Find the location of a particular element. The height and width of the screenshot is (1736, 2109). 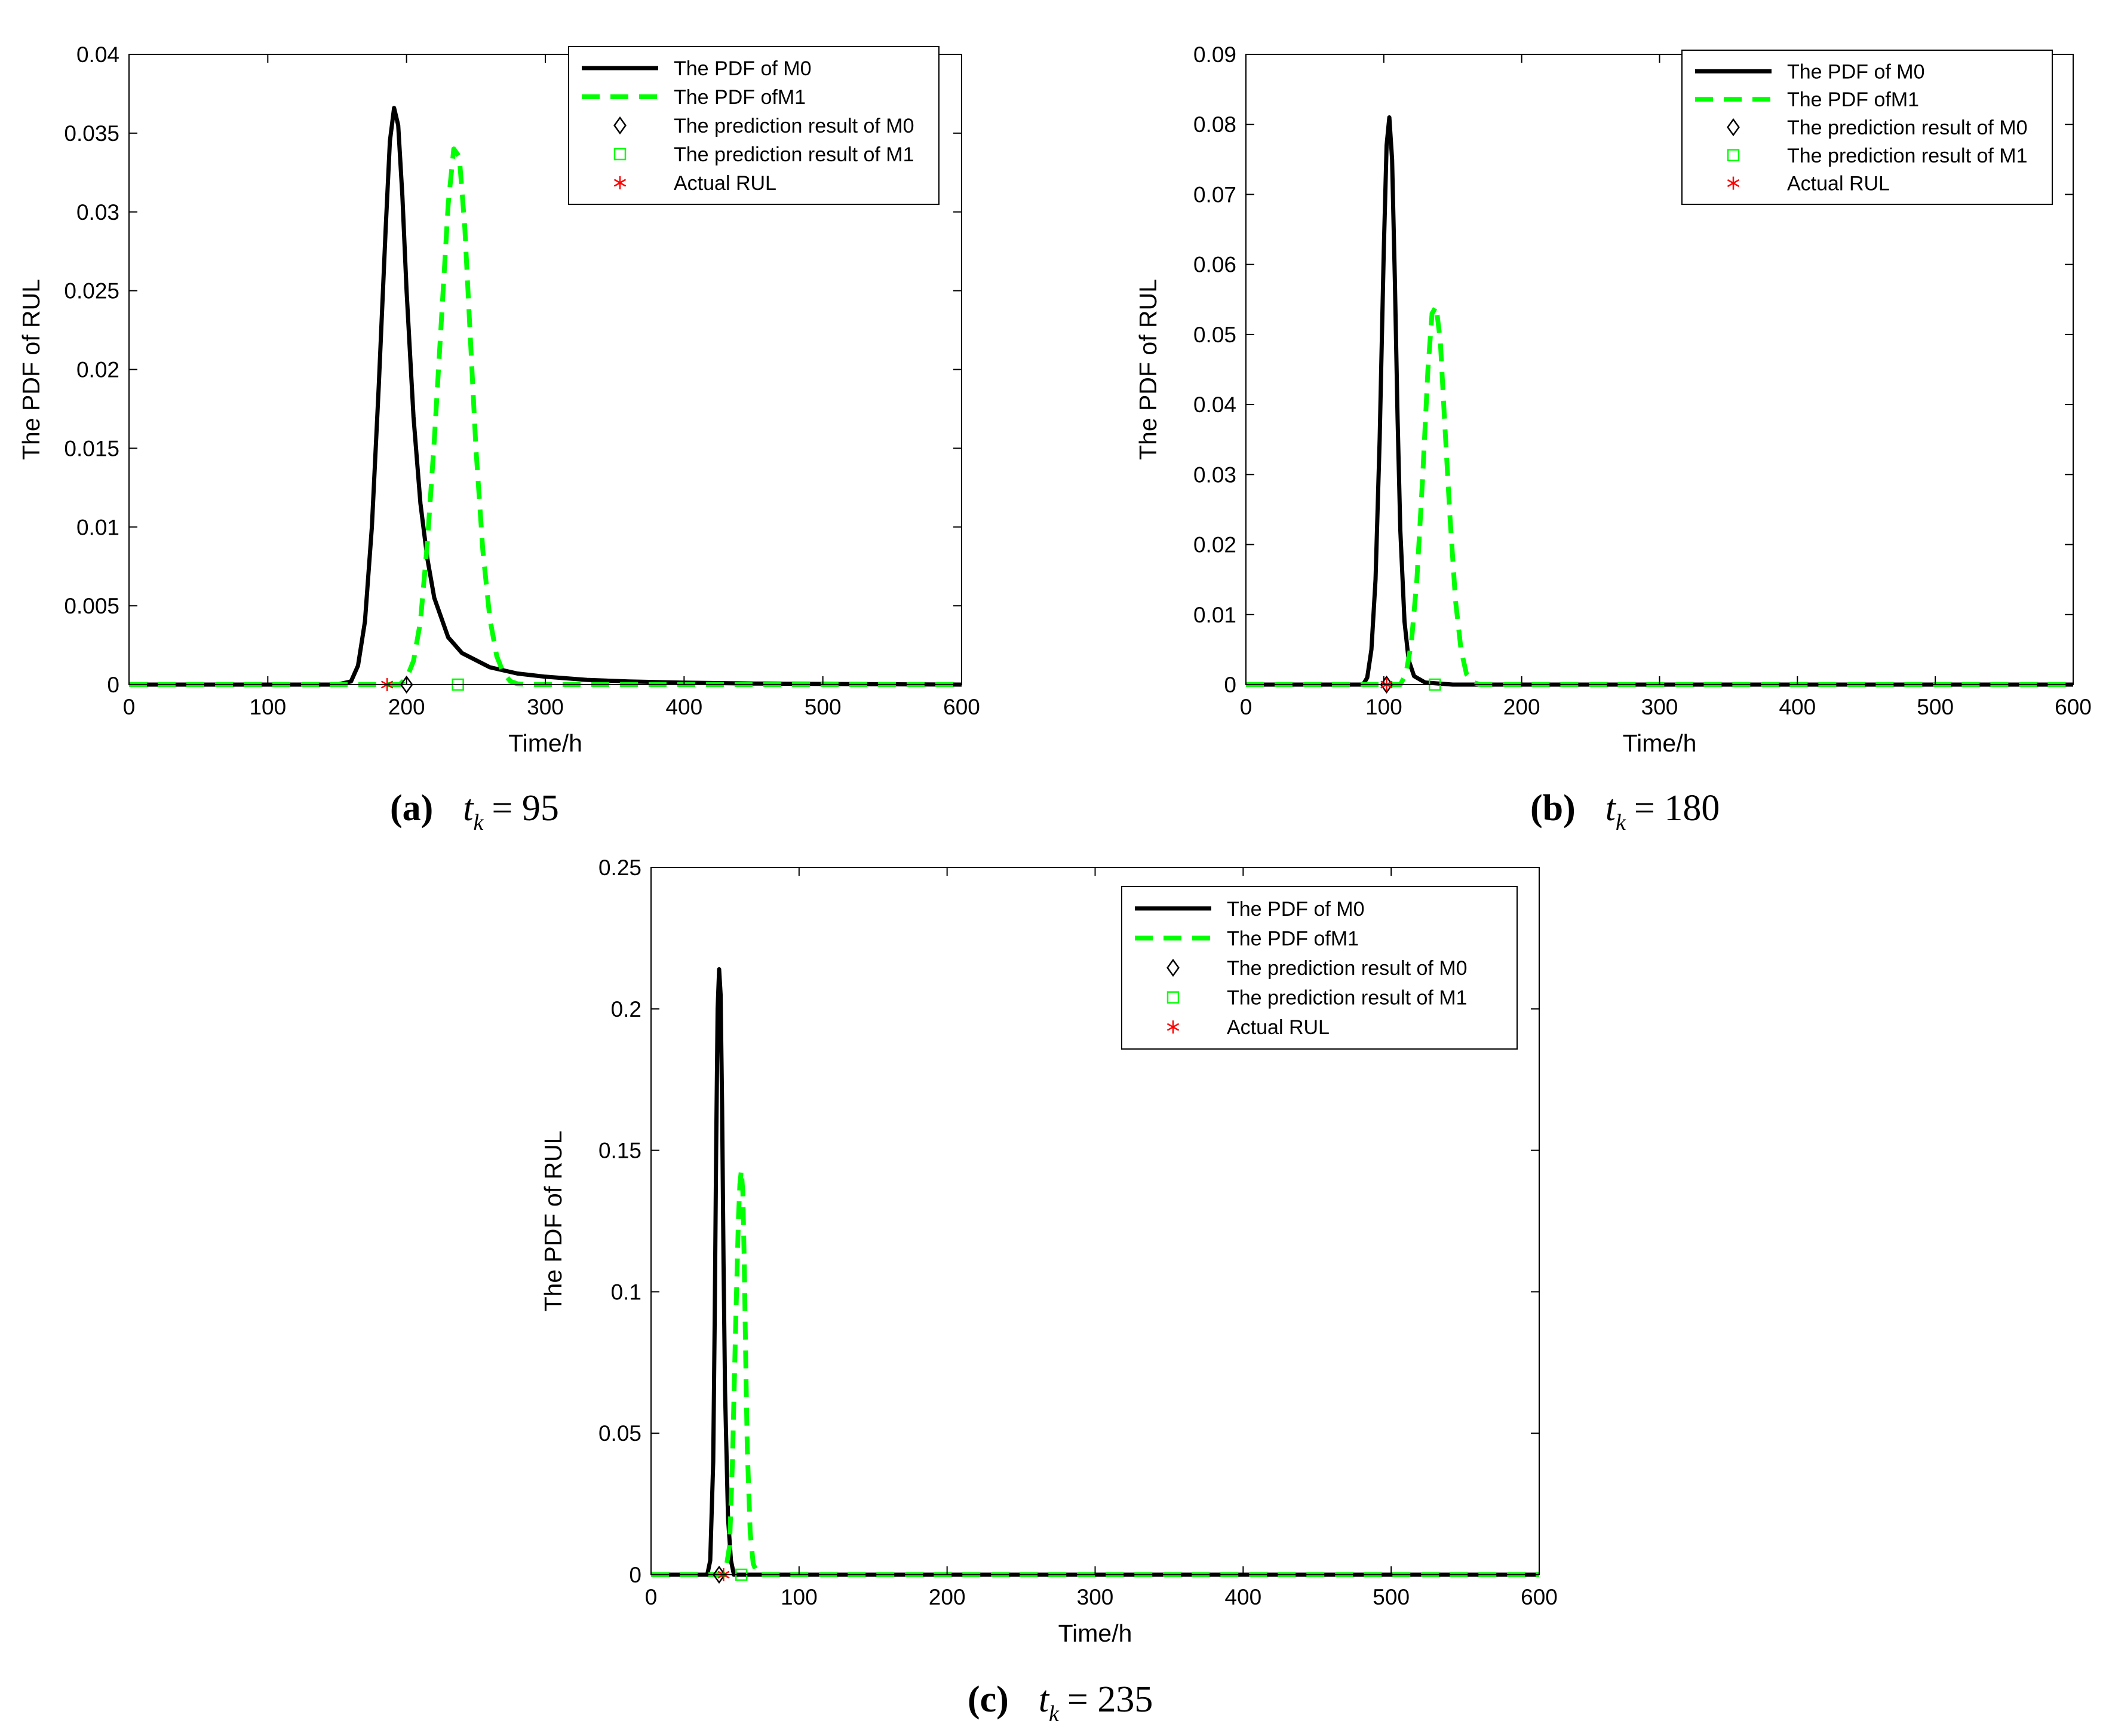

caption-c-letter: (c) is located at coordinates (989, 1699).